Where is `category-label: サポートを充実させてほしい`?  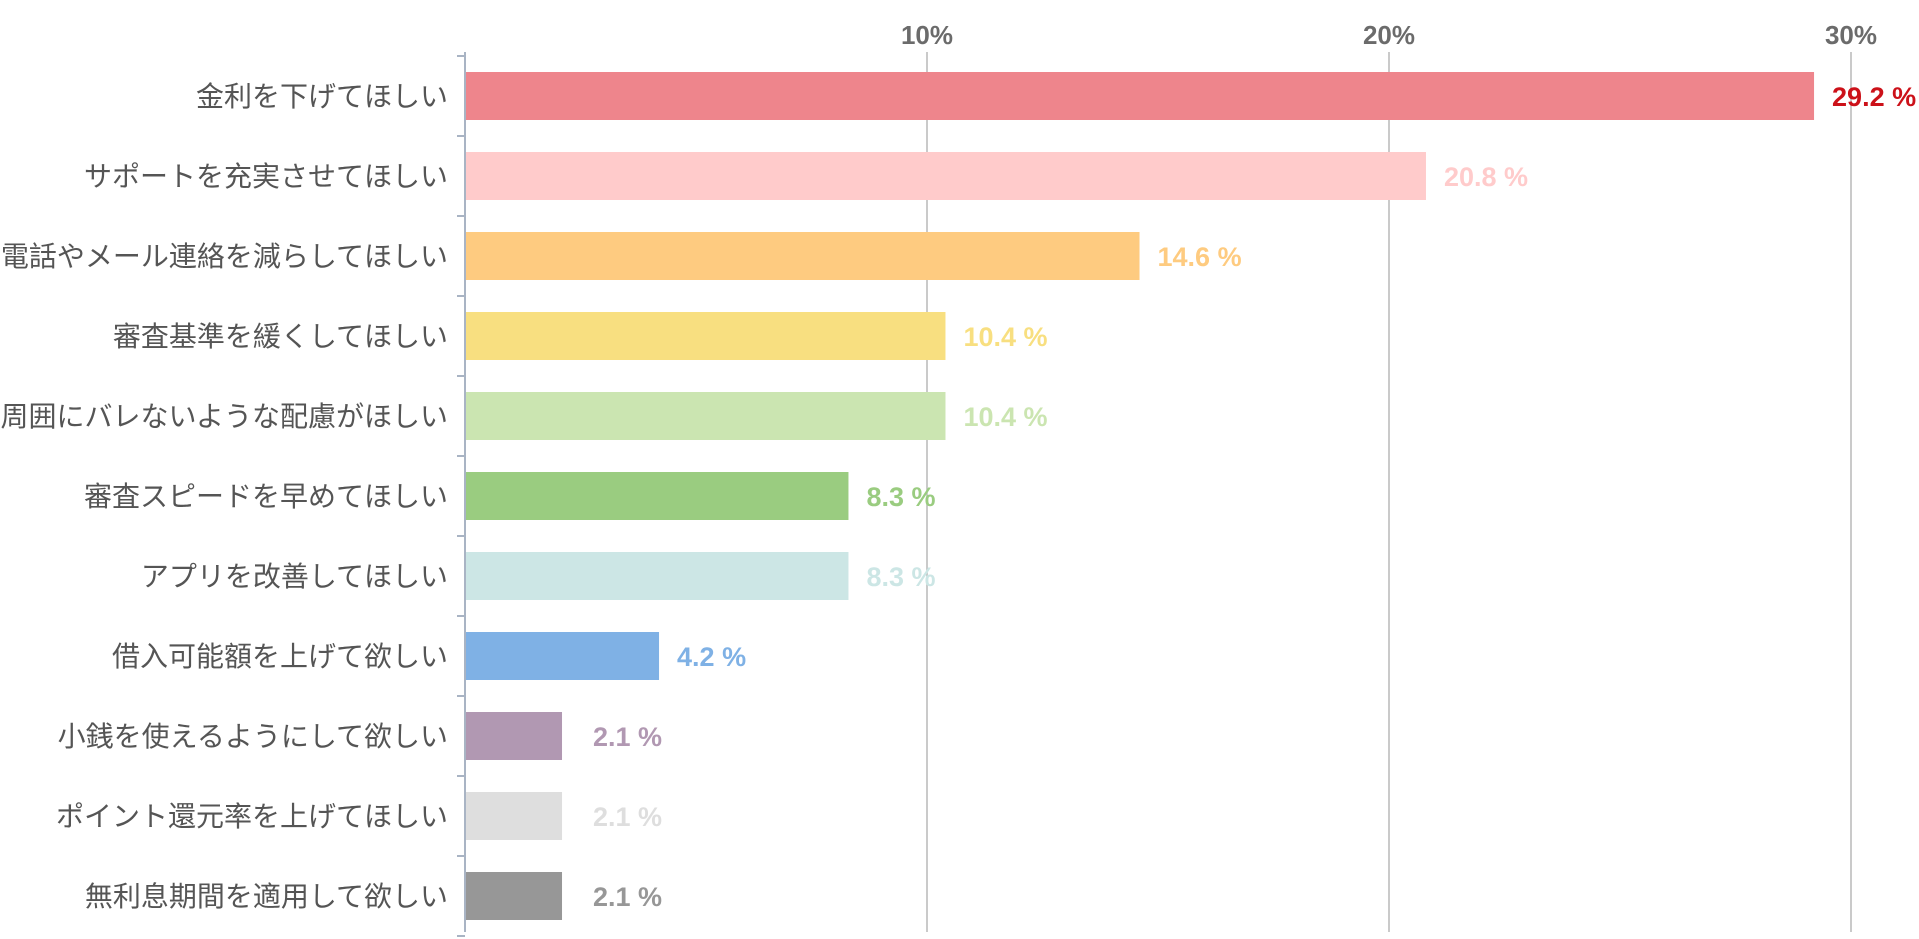
category-label: サポートを充実させてほしい is located at coordinates (266, 176).